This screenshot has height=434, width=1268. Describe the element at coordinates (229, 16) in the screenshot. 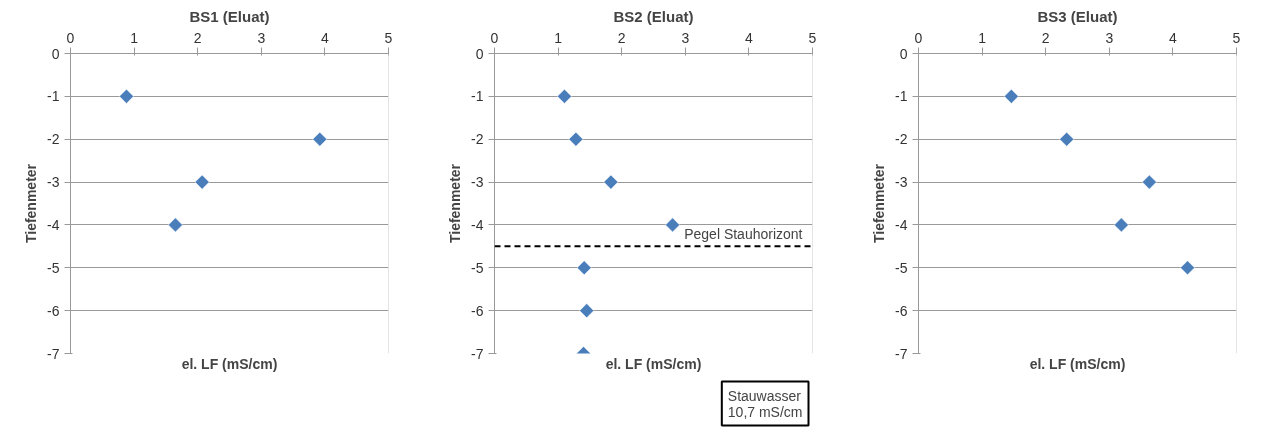

I see `chart-title: BS1 (Eluat)` at that location.